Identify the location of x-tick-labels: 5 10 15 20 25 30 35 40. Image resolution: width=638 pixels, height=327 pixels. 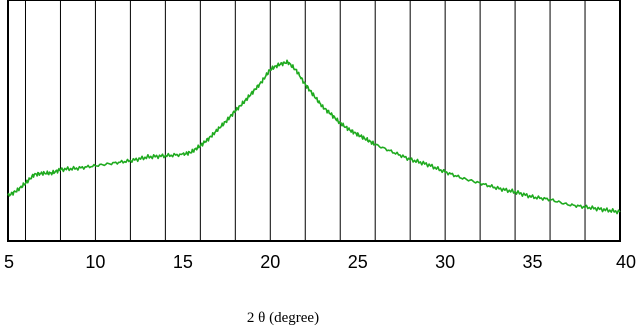
(320, 262).